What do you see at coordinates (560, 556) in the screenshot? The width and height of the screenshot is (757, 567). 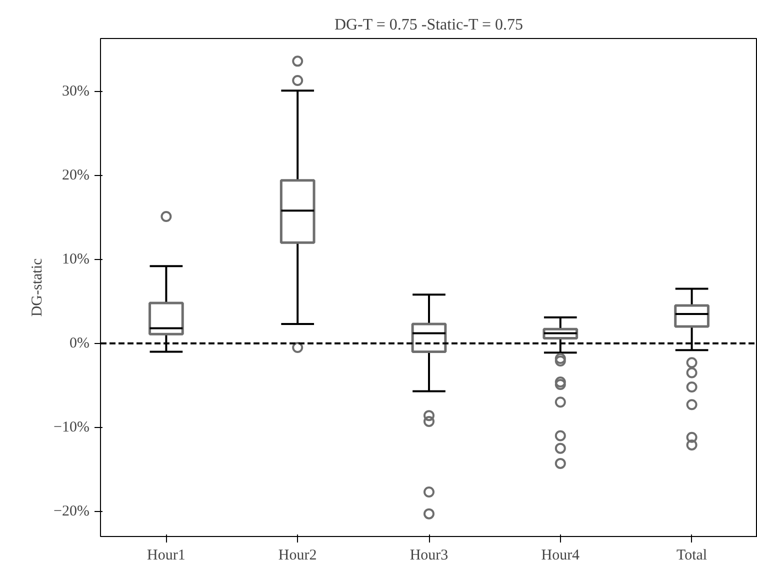 I see `x-tick-label: Hour4` at bounding box center [560, 556].